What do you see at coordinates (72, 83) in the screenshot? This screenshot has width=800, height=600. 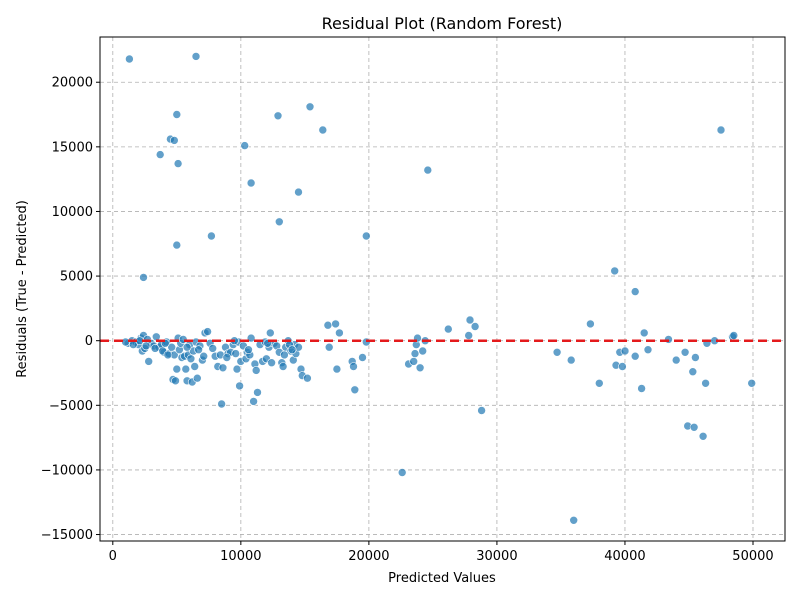 I see `y-tick-label: 20000` at bounding box center [72, 83].